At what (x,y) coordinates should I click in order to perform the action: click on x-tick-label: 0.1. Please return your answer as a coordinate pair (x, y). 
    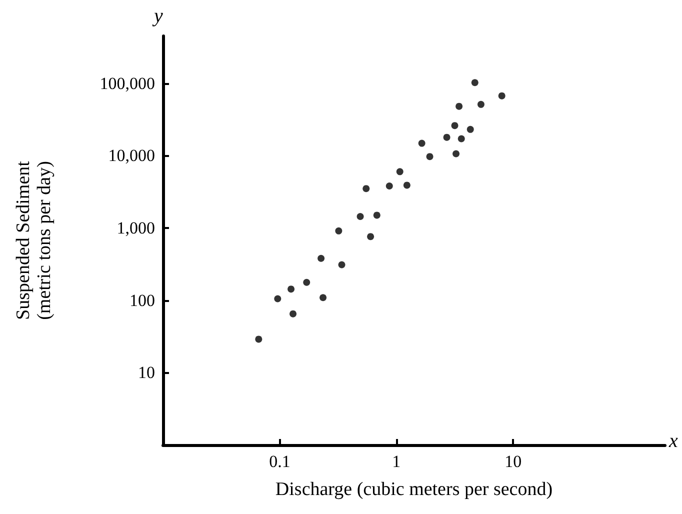
    Looking at the image, I should click on (279, 461).